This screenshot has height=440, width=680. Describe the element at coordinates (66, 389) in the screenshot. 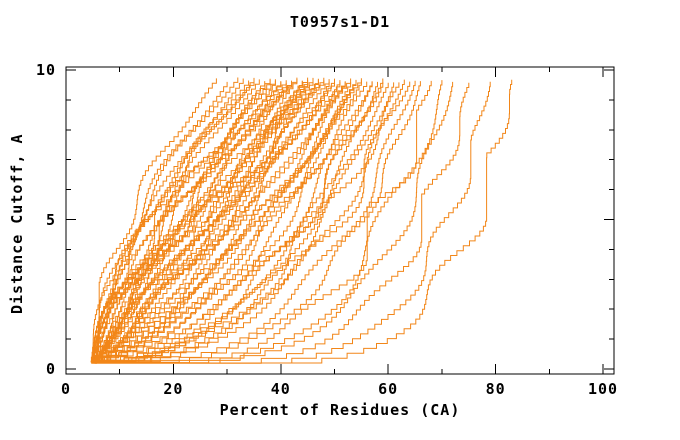

I see `x-tick-label: 0` at that location.